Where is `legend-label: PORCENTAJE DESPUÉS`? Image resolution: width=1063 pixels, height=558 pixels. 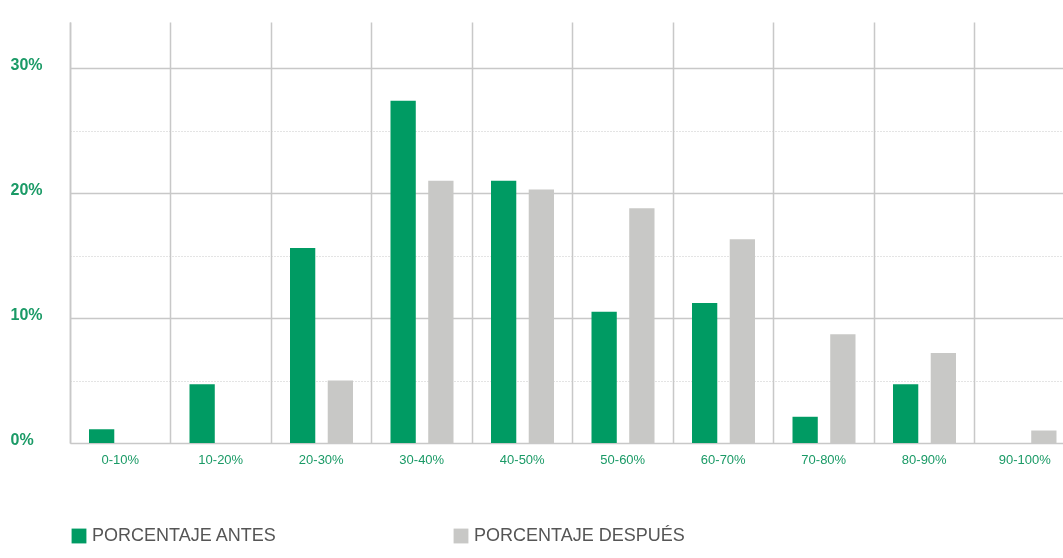
legend-label: PORCENTAJE DESPUÉS is located at coordinates (579, 535).